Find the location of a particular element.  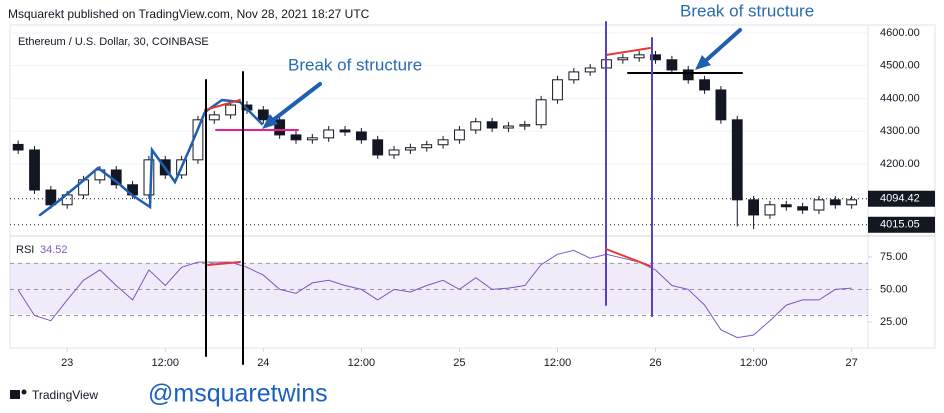

logo is located at coordinates (18, 394).